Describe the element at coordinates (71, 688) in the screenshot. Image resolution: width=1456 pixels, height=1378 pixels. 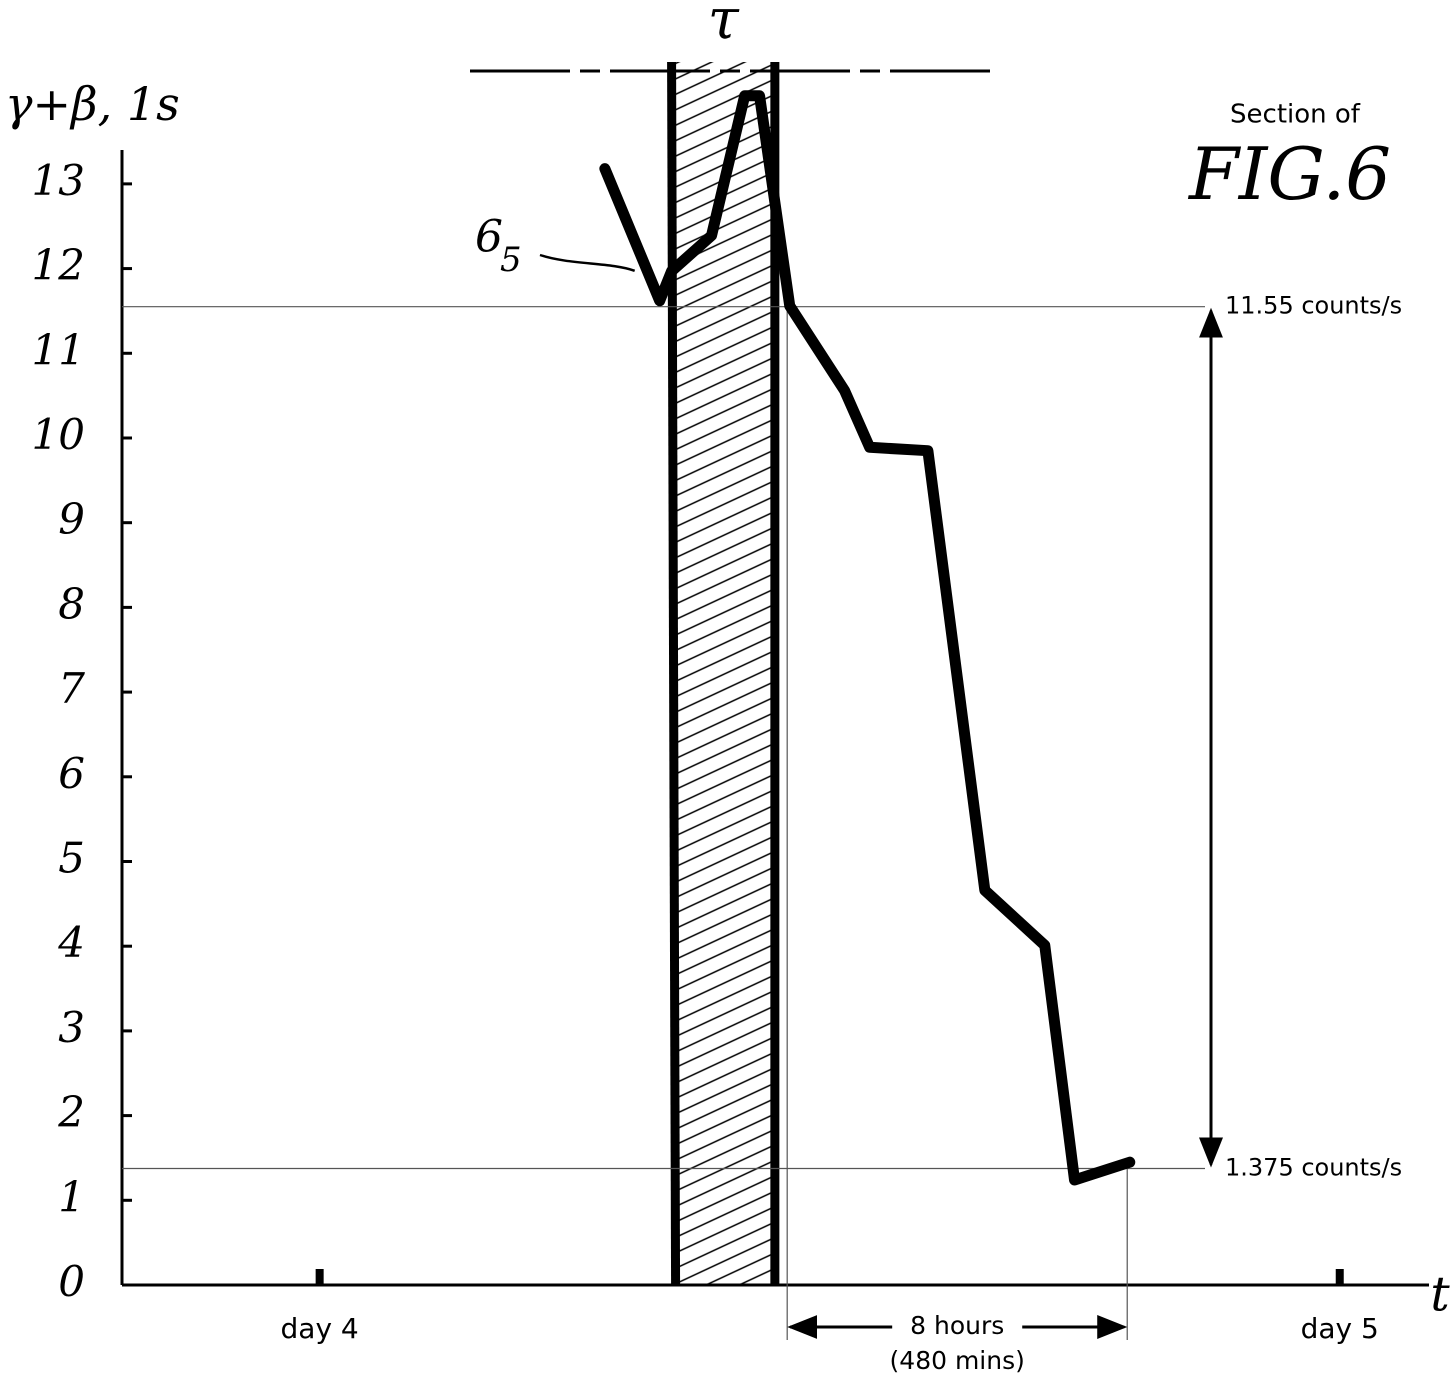
I see `y-tick-label: 7` at that location.